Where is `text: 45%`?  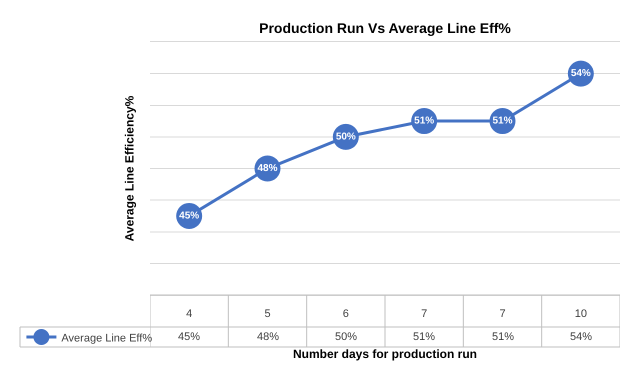
text: 45% is located at coordinates (189, 216).